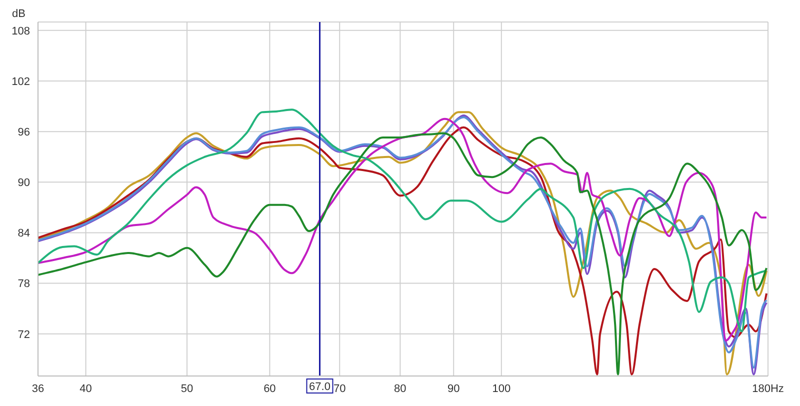 The height and width of the screenshot is (406, 800). Describe the element at coordinates (24, 132) in the screenshot. I see `y-tick-label: 96` at that location.